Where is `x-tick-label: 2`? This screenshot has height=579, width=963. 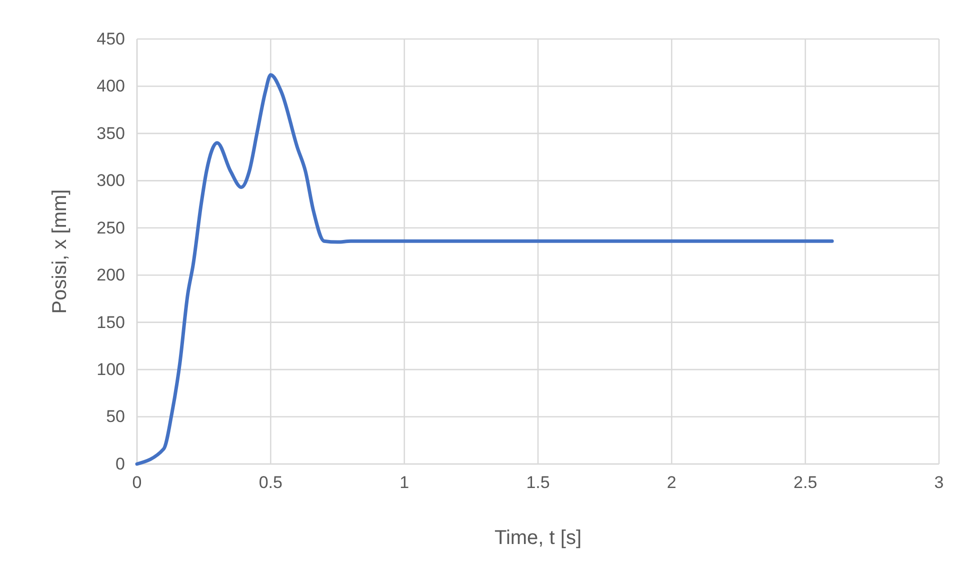
x-tick-label: 2 is located at coordinates (671, 482).